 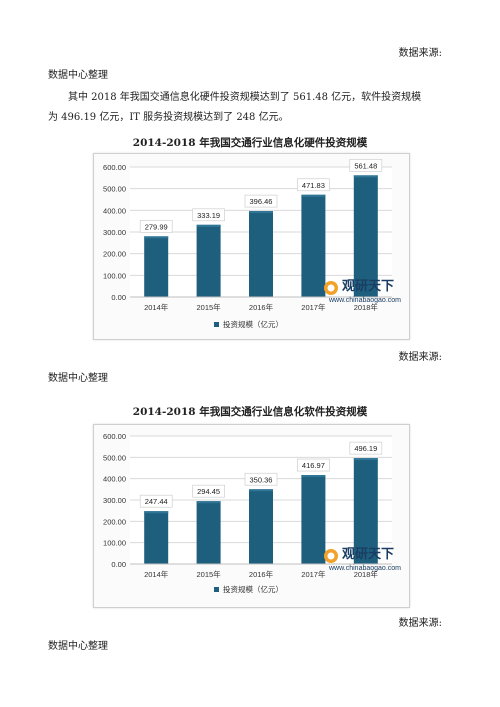 I want to click on data-label: 396.46, so click(x=261, y=201).